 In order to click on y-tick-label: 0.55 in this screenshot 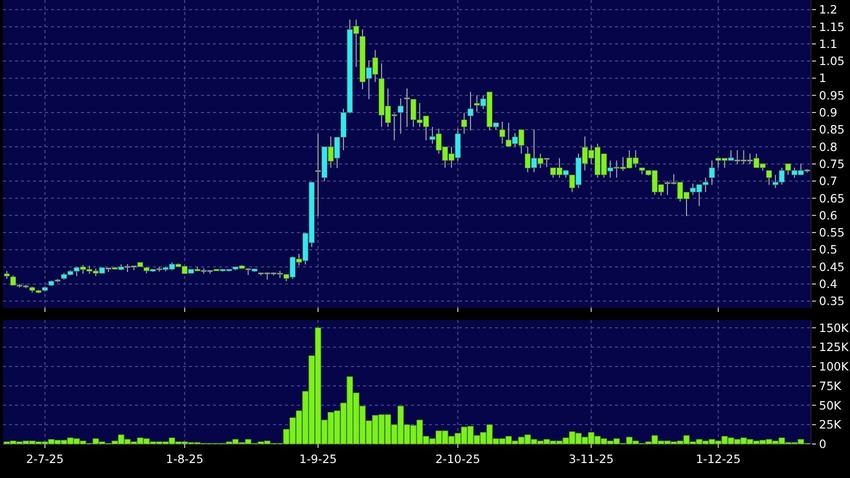, I will do `click(832, 233)`.